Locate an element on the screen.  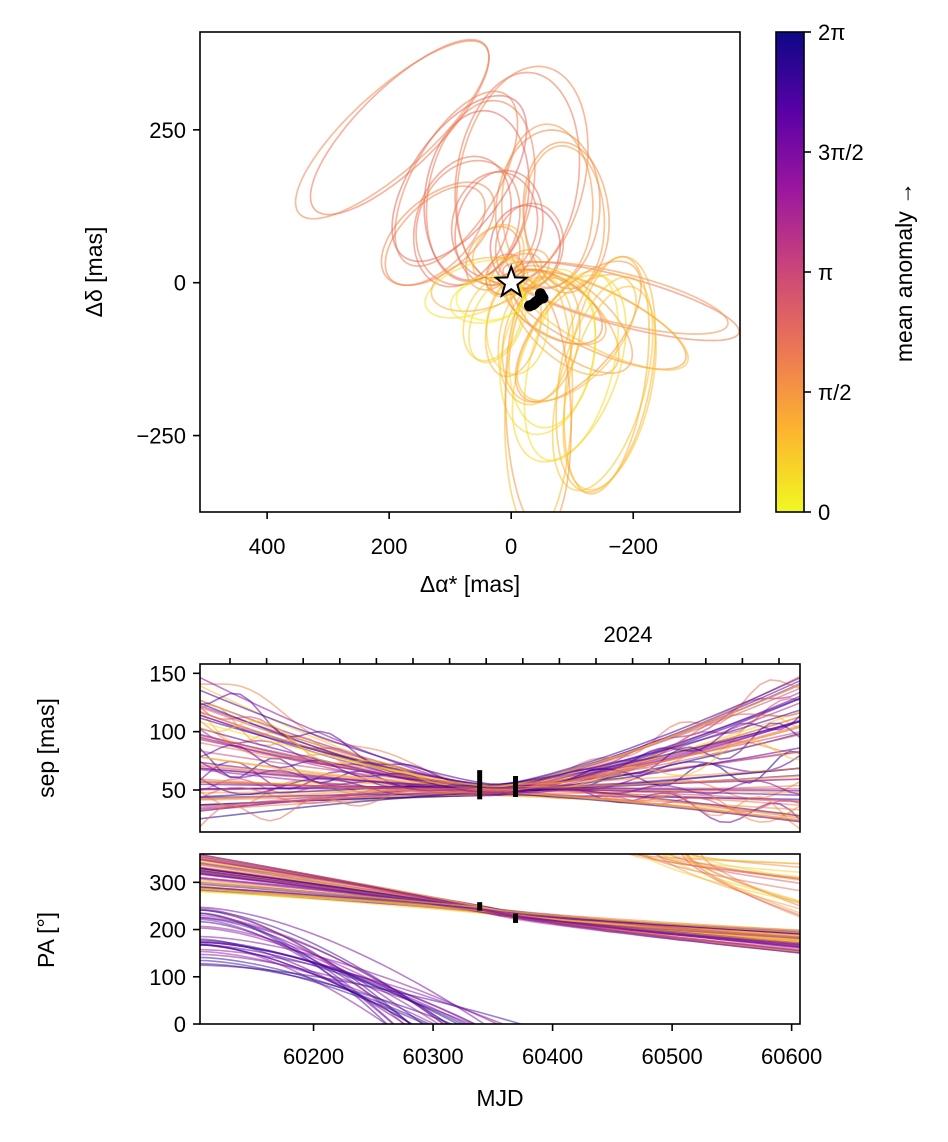
colorbar-tick-label: 2π is located at coordinates (831, 32).